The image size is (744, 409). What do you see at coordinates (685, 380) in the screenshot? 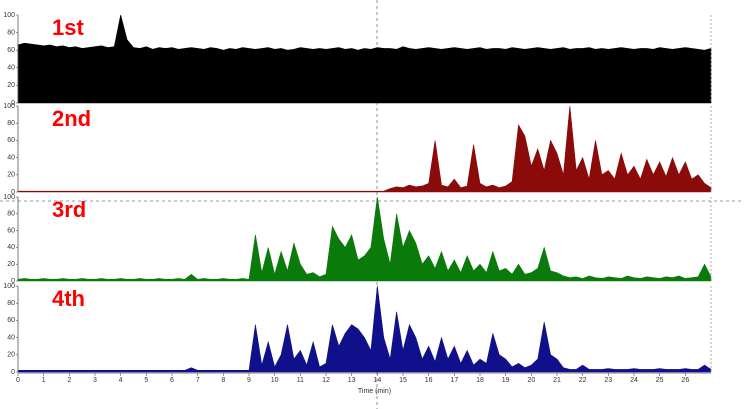
I see `x-tick-label: 26` at bounding box center [685, 380].